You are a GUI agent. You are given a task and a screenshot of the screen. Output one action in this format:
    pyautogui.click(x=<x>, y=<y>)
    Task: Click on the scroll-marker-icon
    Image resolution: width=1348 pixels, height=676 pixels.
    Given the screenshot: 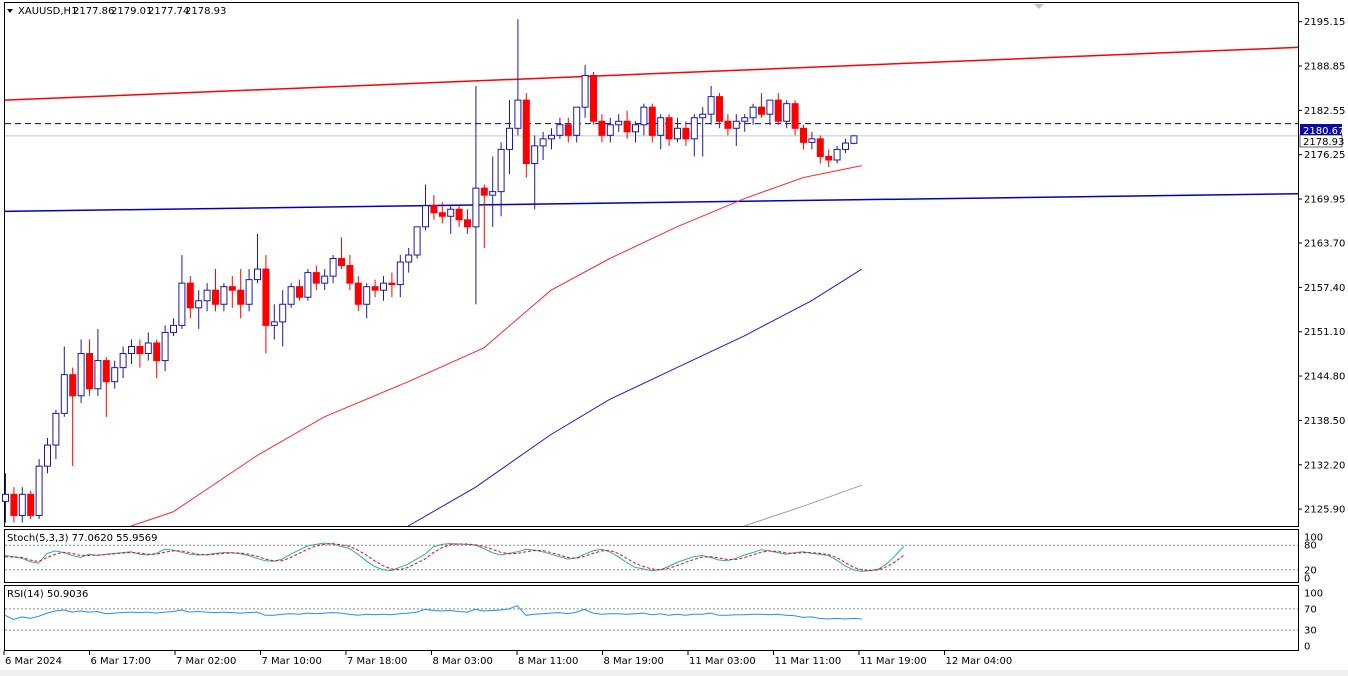 What is the action you would take?
    pyautogui.click(x=1039, y=6)
    